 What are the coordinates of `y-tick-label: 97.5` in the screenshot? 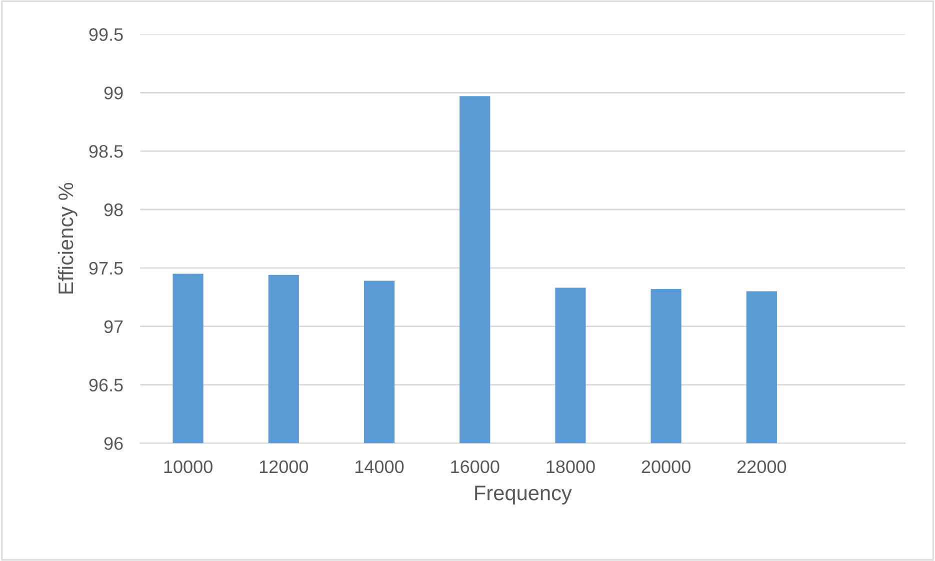 It's located at (106, 268).